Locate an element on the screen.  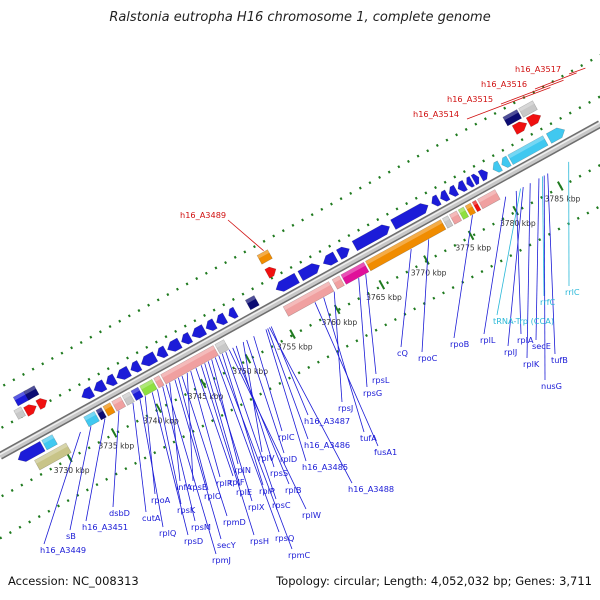
gene-label: rplB is located at coordinates (293, 490).